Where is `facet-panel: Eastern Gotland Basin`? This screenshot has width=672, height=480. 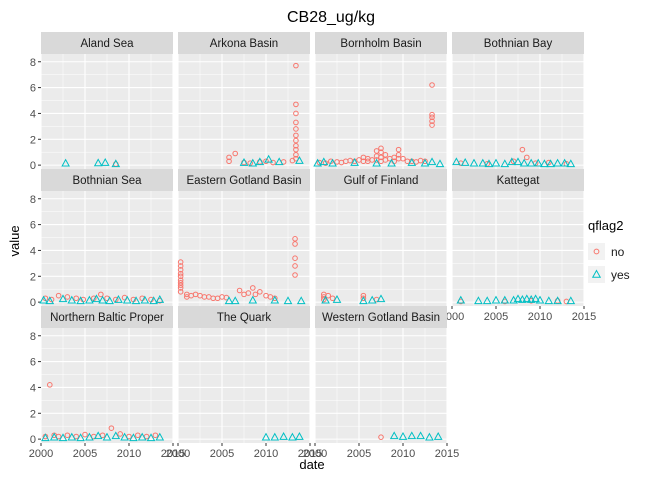 facet-panel: Eastern Gotland Basin is located at coordinates (244, 237).